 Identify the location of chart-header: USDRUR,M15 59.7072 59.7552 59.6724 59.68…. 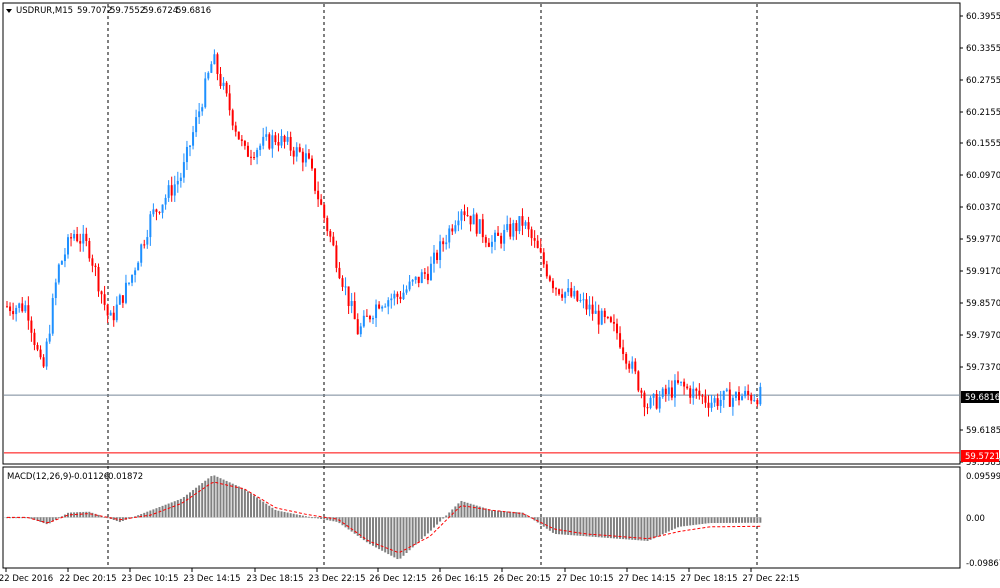
(108, 11).